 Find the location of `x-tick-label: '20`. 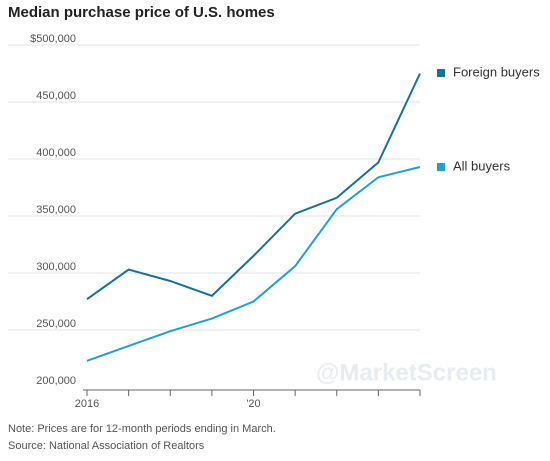

x-tick-label: '20 is located at coordinates (253, 404).